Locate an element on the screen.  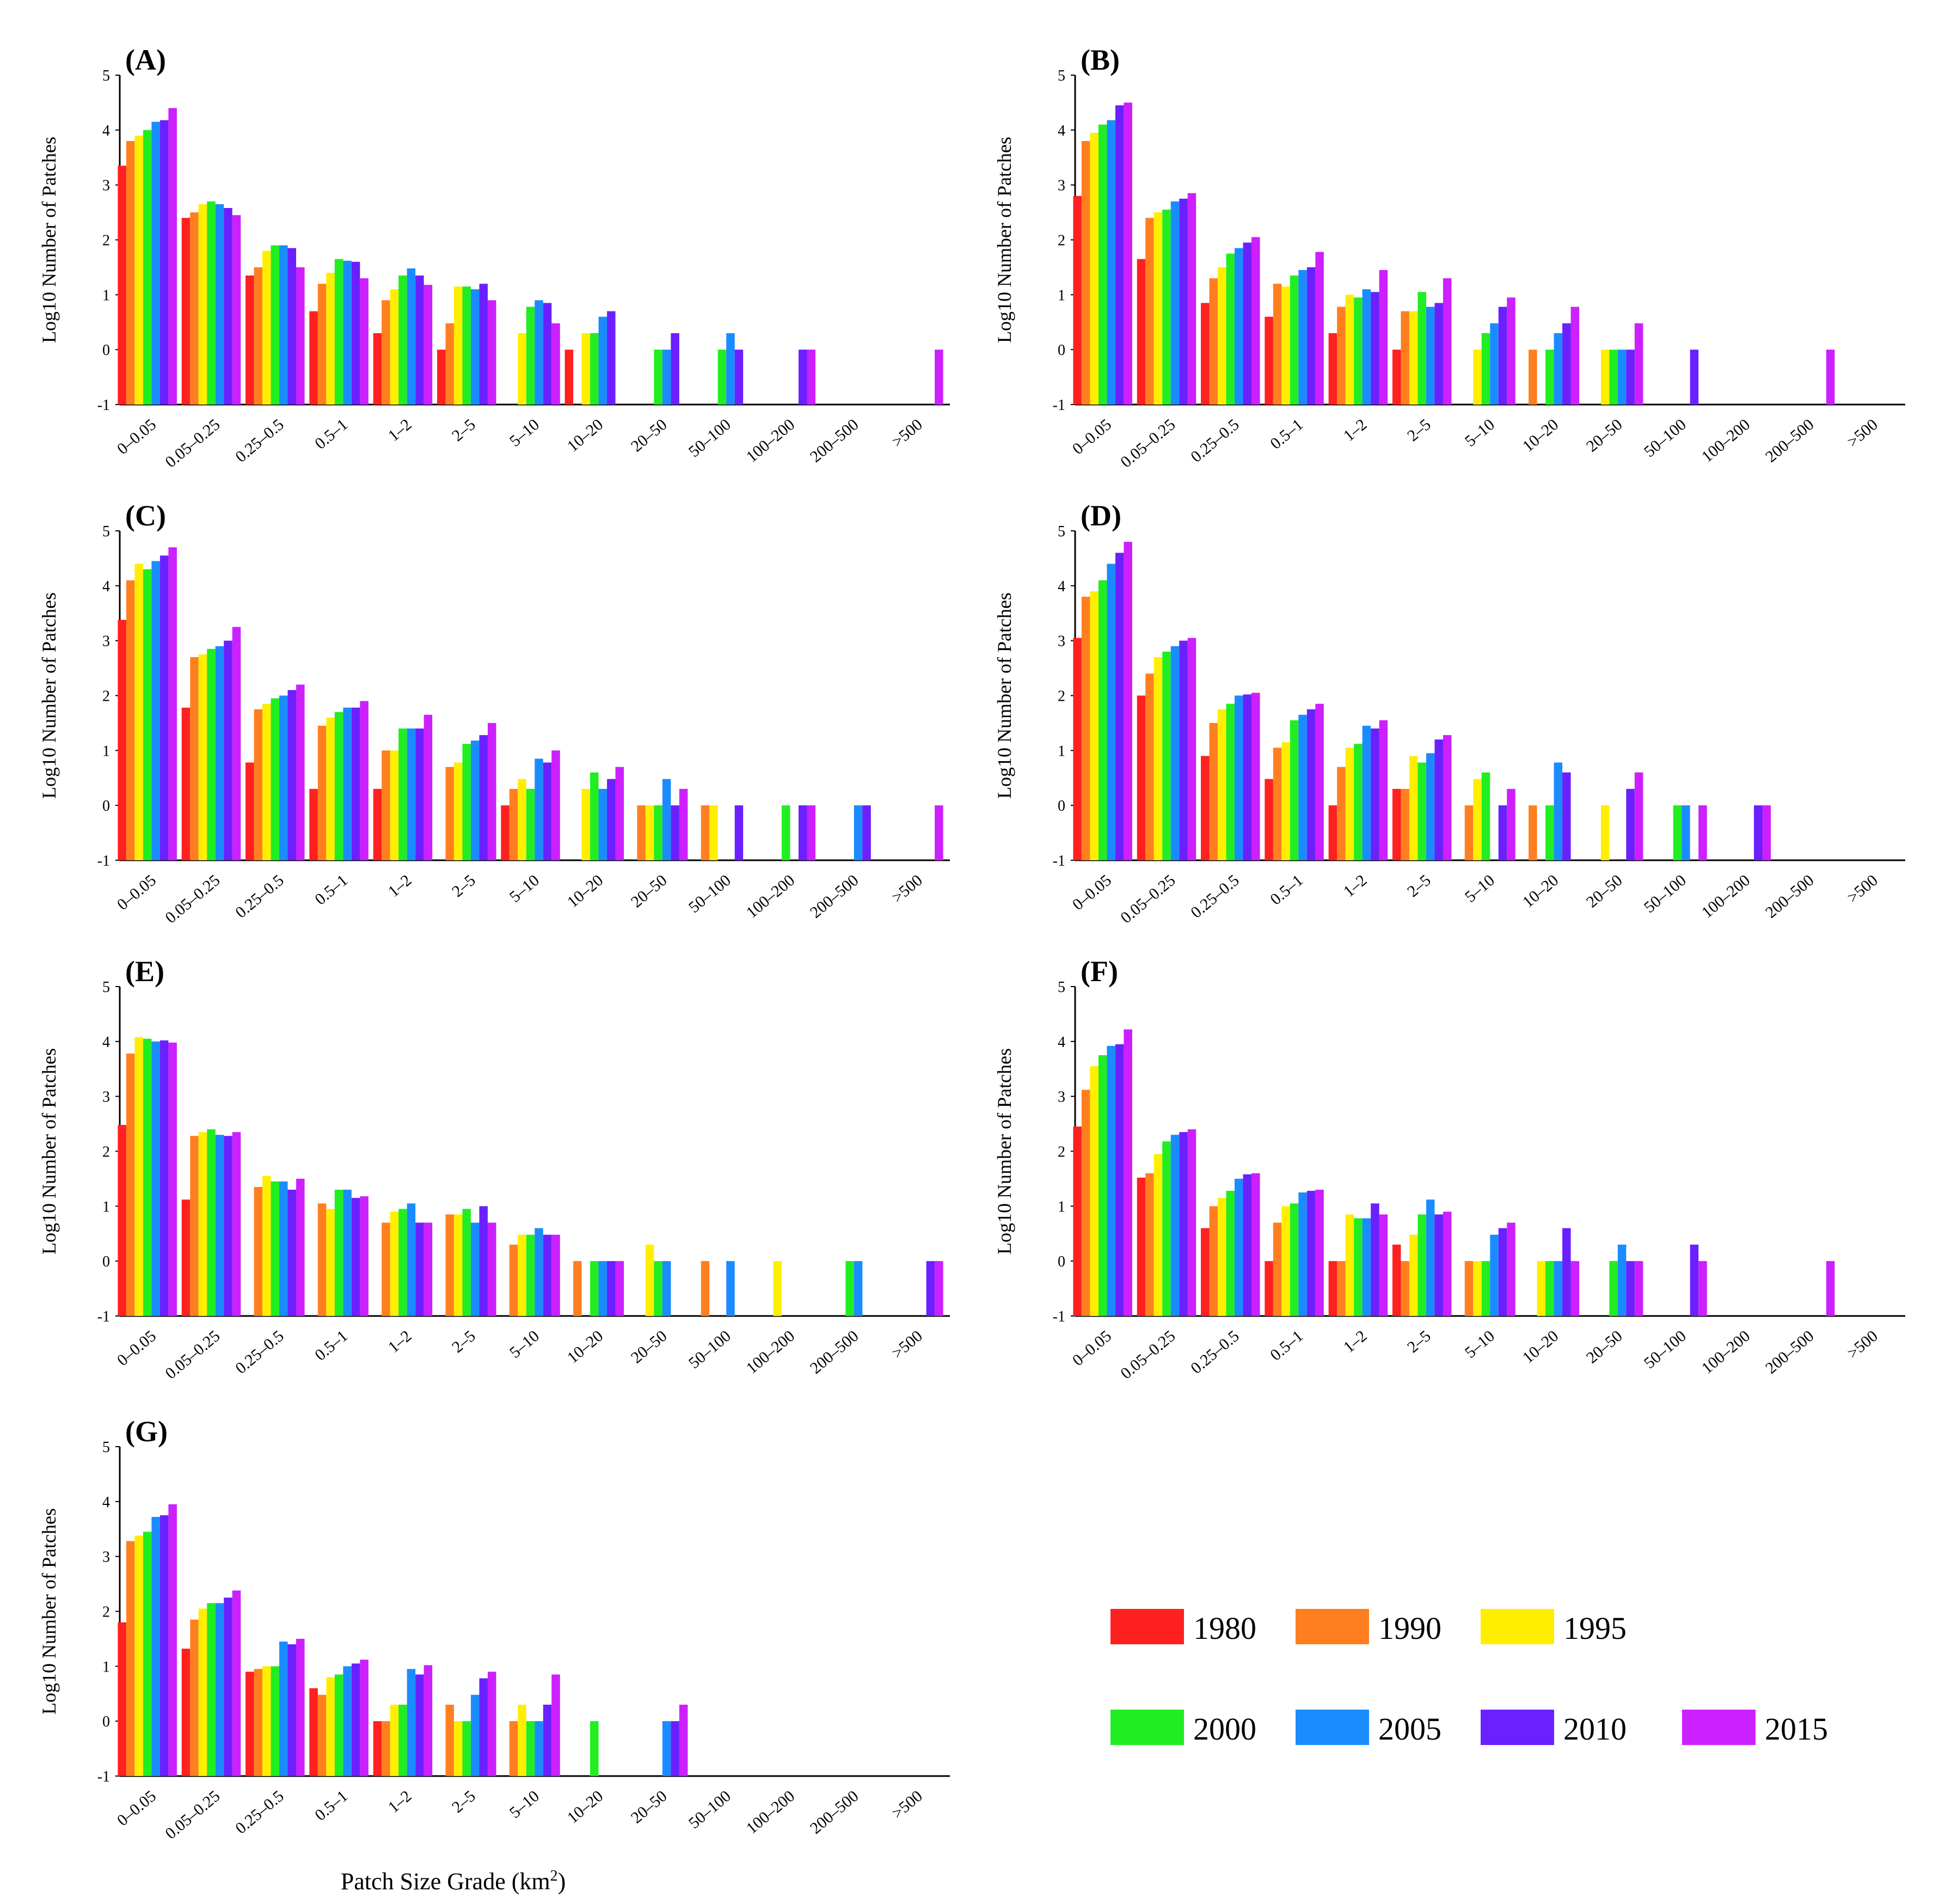
panel-label: (E) is located at coordinates (145, 971).